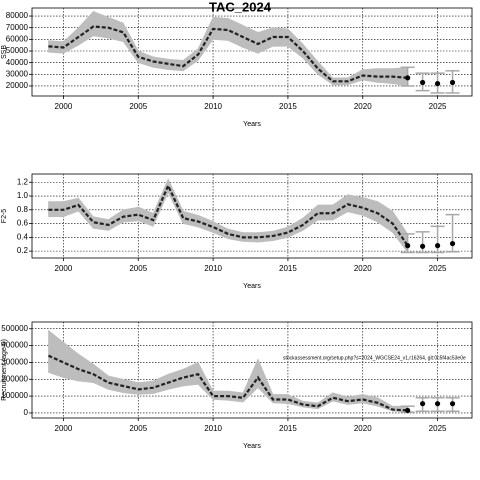  Describe the element at coordinates (26, 412) in the screenshot. I see `y-tick-label: 0` at that location.